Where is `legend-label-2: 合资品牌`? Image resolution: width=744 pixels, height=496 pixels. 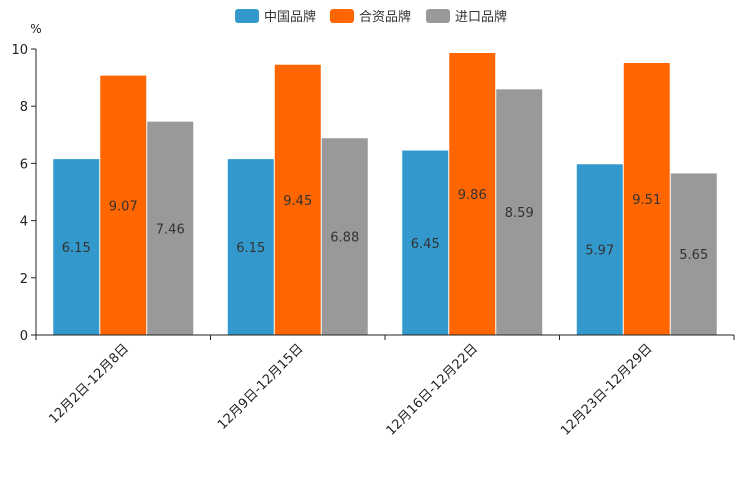 legend-label-2: 合资品牌 is located at coordinates (385, 17).